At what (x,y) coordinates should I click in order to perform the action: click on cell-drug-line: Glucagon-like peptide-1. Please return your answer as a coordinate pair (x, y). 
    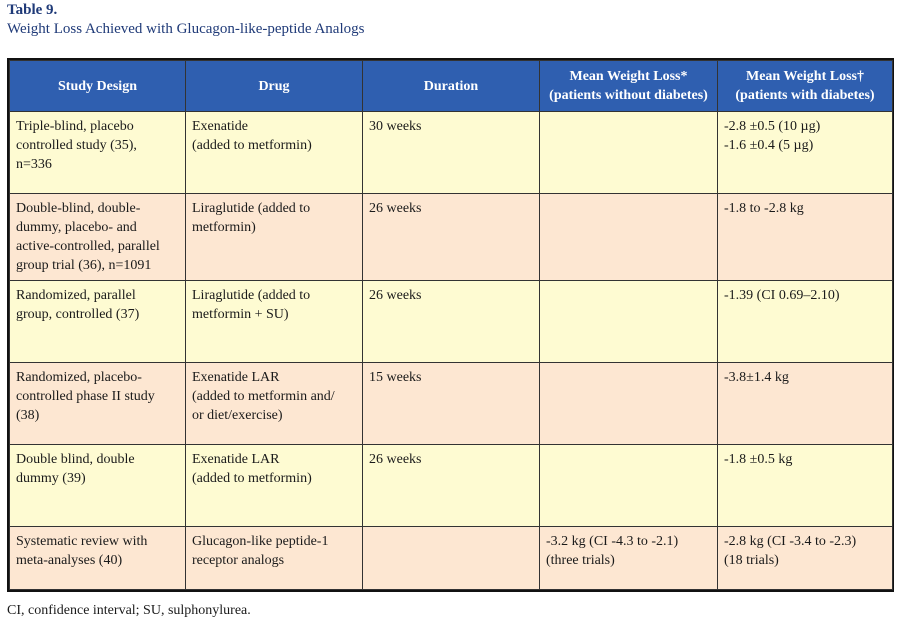
    Looking at the image, I should click on (260, 541).